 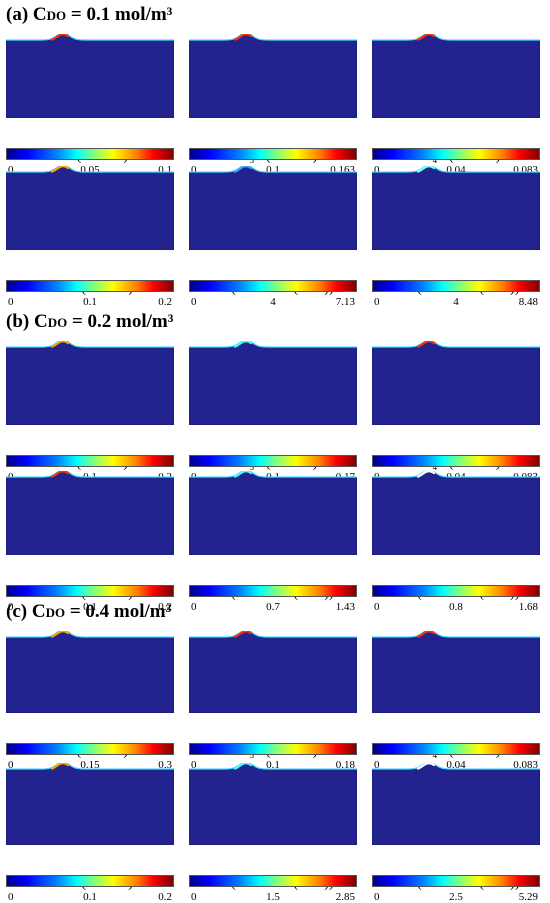 What do you see at coordinates (456, 607) in the screenshot?
I see `colorbar-tick-label: 0.8` at bounding box center [456, 607].